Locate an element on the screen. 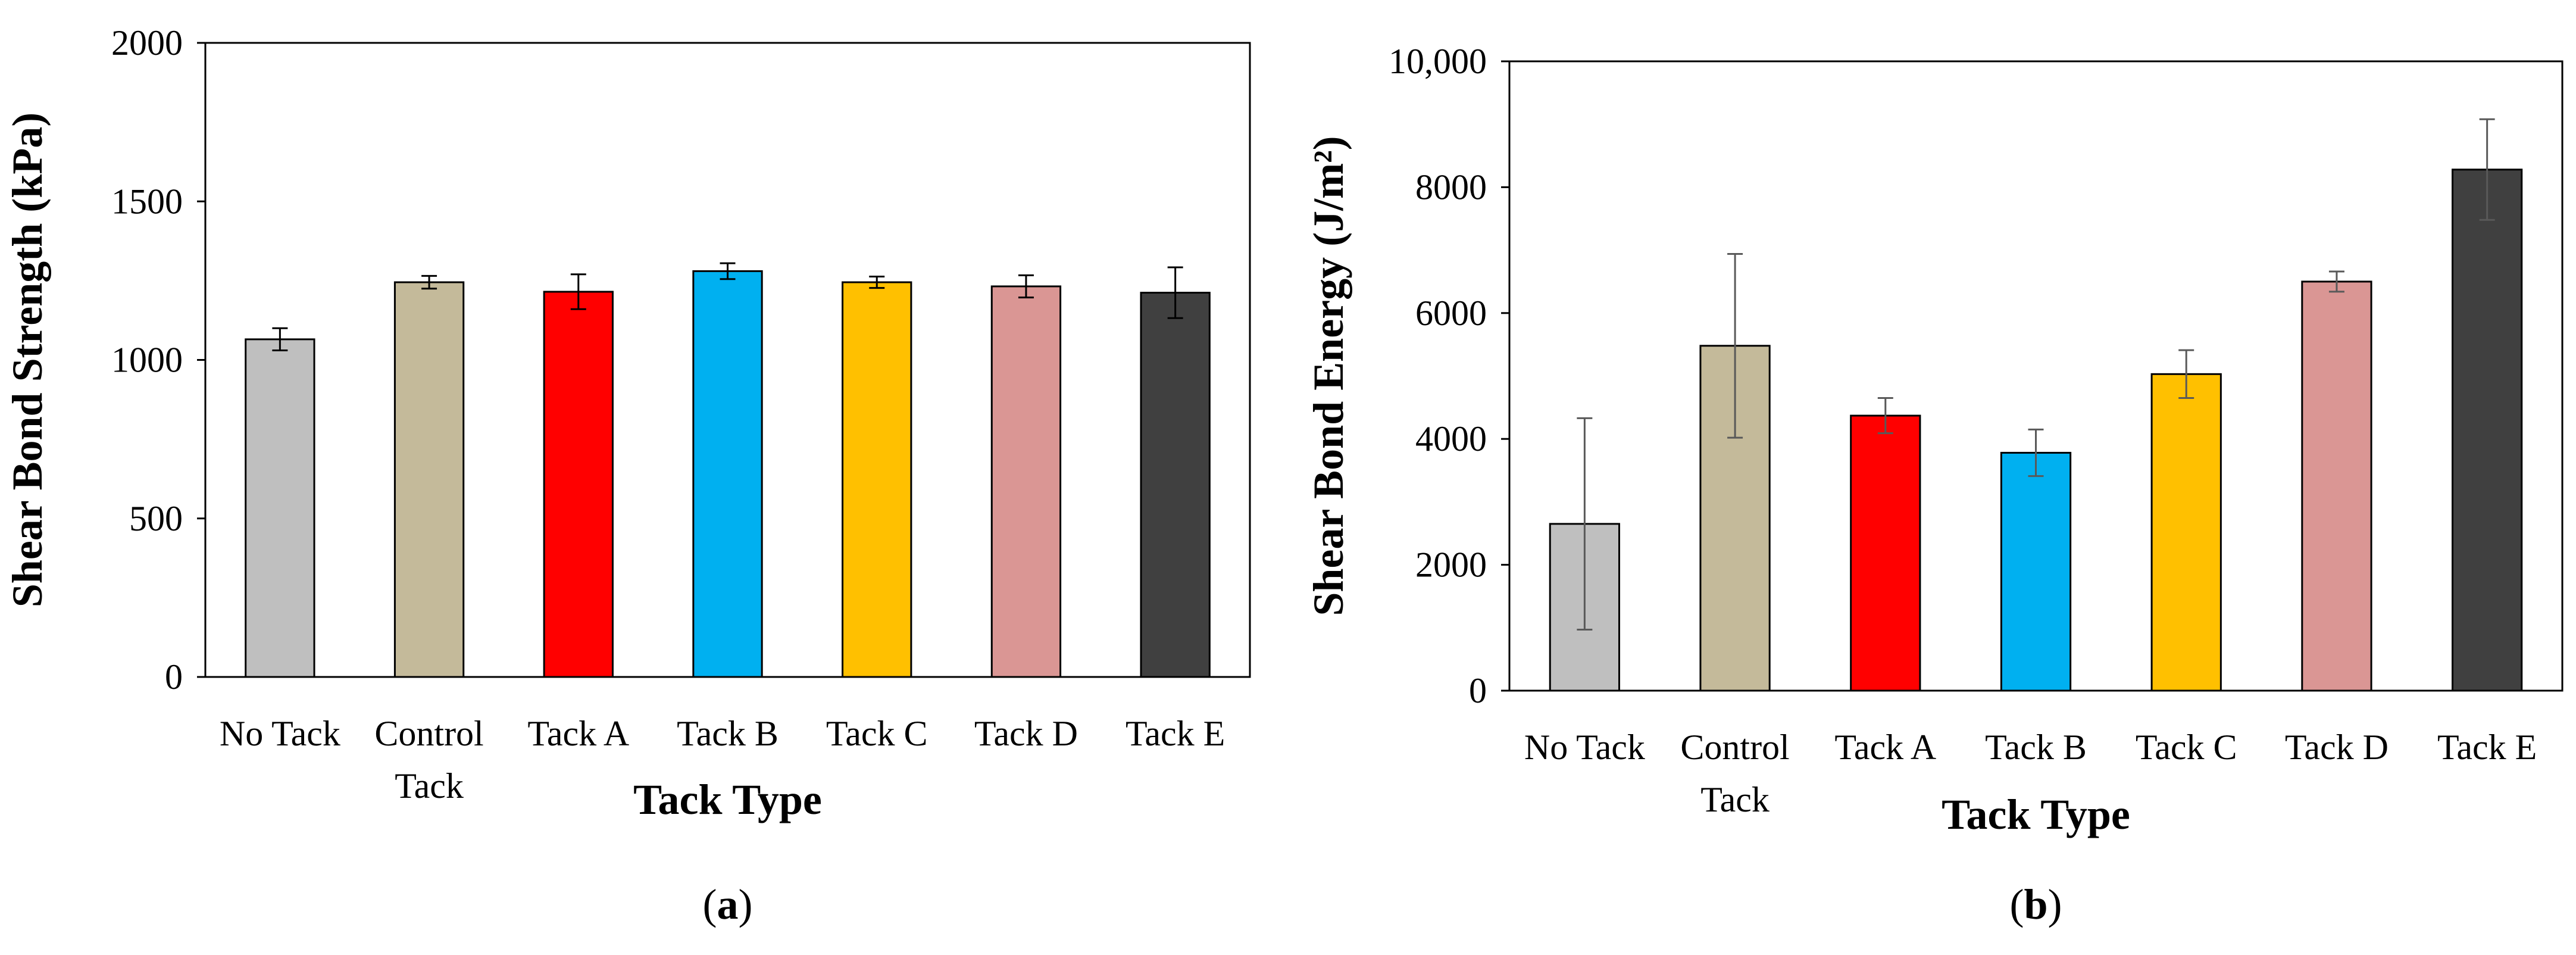  y-axis-title: Shear Bond Strength (kPa) is located at coordinates (27, 360).